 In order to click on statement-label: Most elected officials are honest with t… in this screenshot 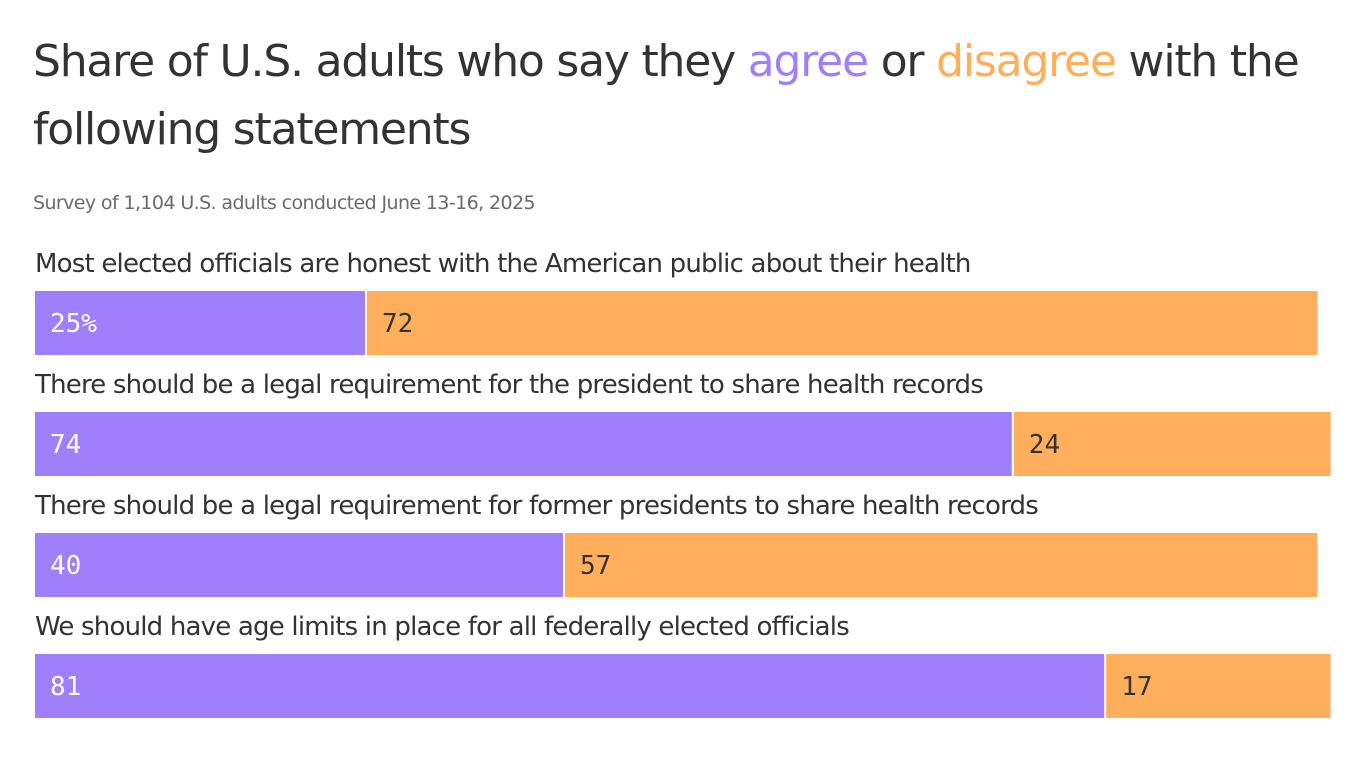, I will do `click(503, 264)`.